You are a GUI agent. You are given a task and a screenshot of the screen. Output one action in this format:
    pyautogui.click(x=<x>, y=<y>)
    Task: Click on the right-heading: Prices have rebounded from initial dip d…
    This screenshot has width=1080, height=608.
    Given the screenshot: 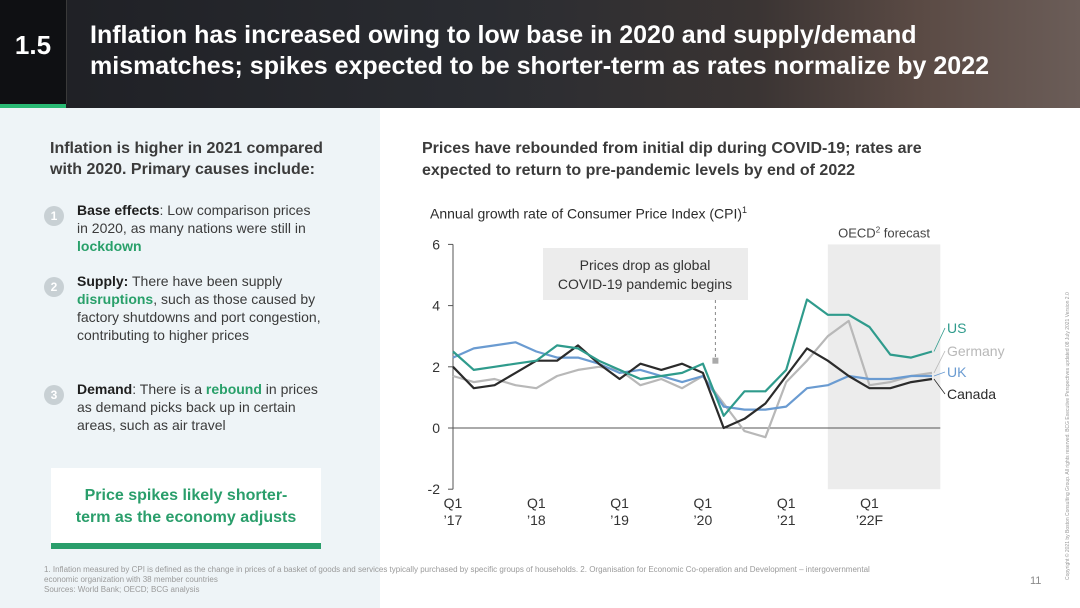 What is the action you would take?
    pyautogui.click(x=722, y=160)
    